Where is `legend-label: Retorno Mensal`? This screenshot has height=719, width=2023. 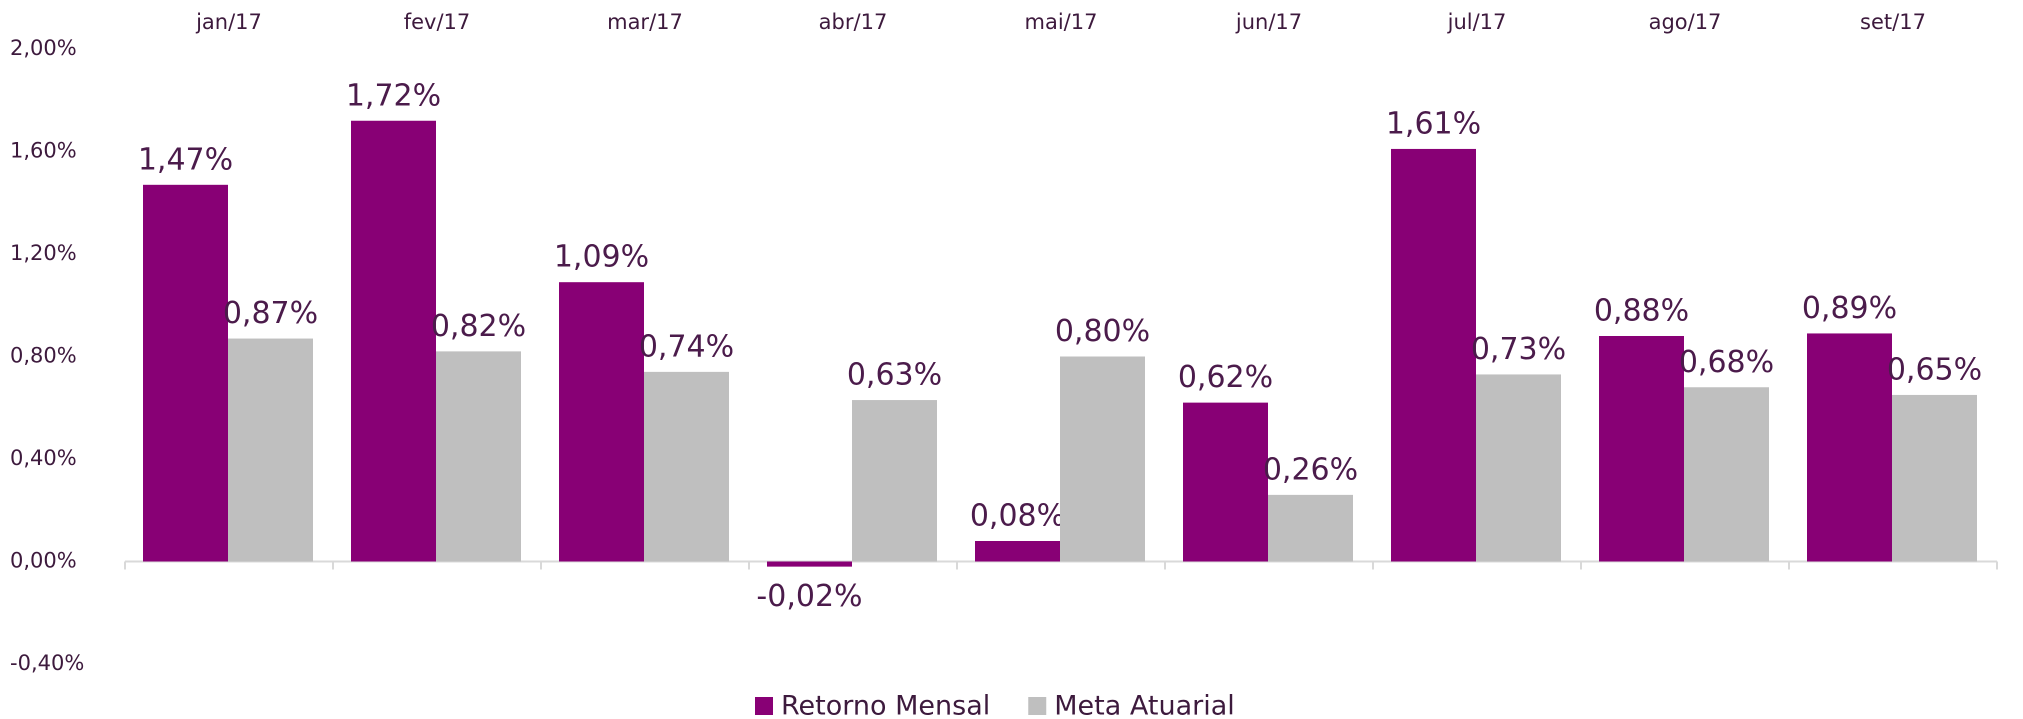
legend-label: Retorno Mensal is located at coordinates (885, 705).